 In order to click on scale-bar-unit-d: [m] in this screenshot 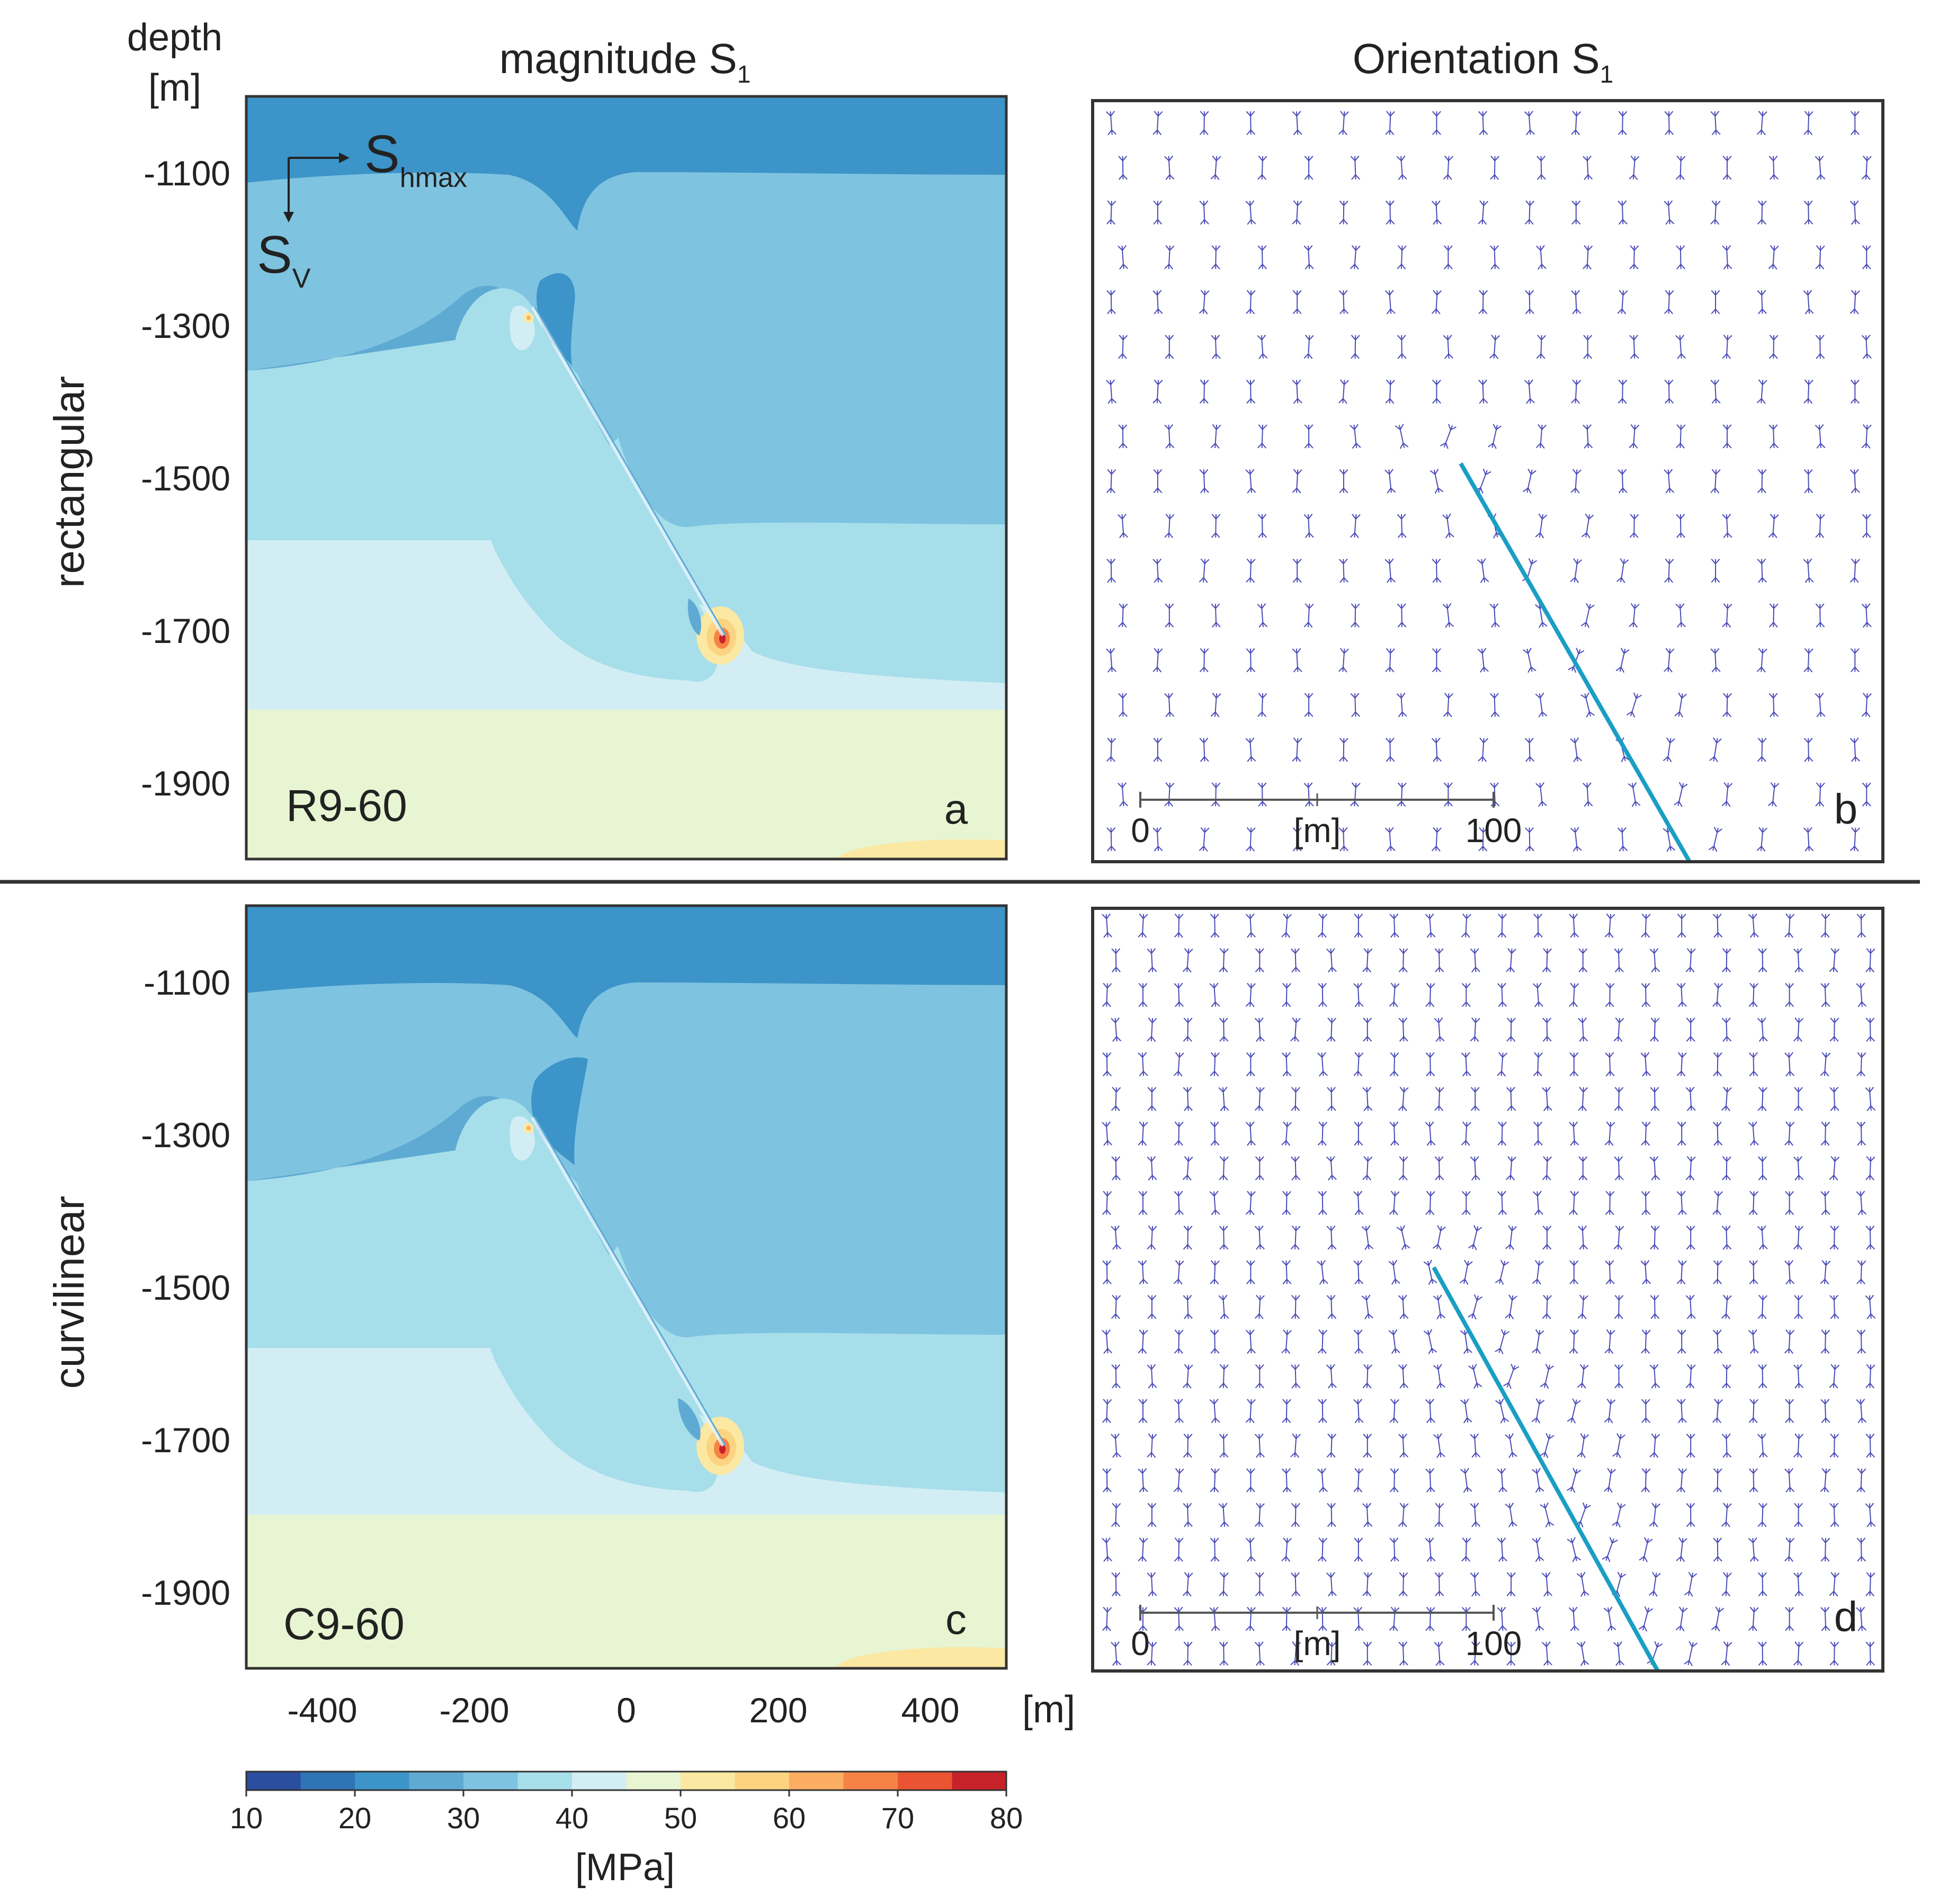, I will do `click(1317, 1643)`.